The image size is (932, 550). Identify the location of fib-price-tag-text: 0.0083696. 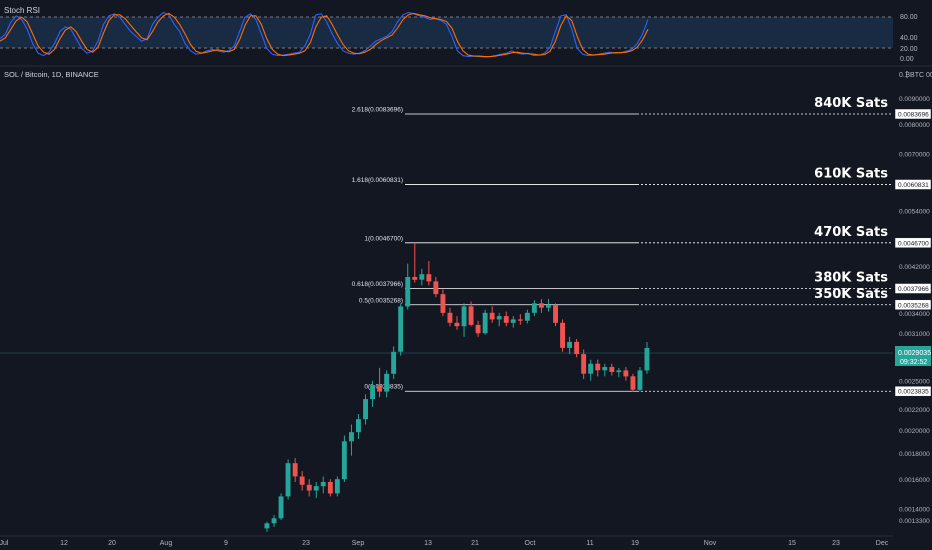
(913, 115).